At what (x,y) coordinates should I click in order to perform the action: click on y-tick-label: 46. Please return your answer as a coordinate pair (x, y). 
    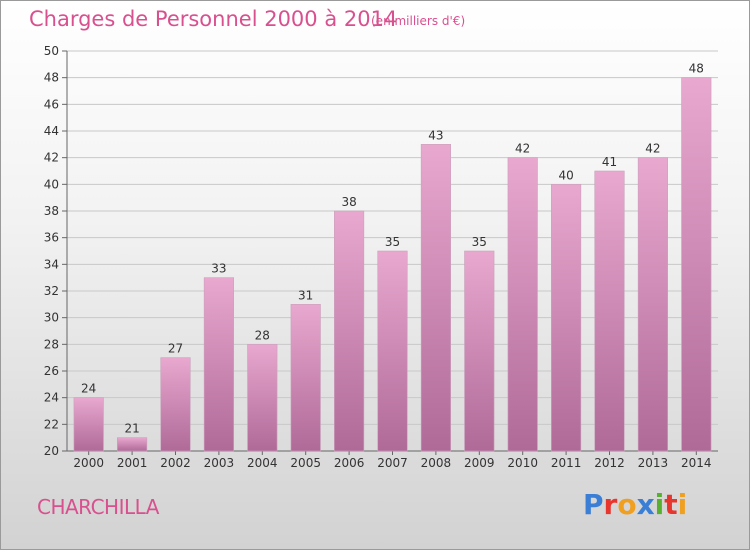
    Looking at the image, I should click on (51, 104).